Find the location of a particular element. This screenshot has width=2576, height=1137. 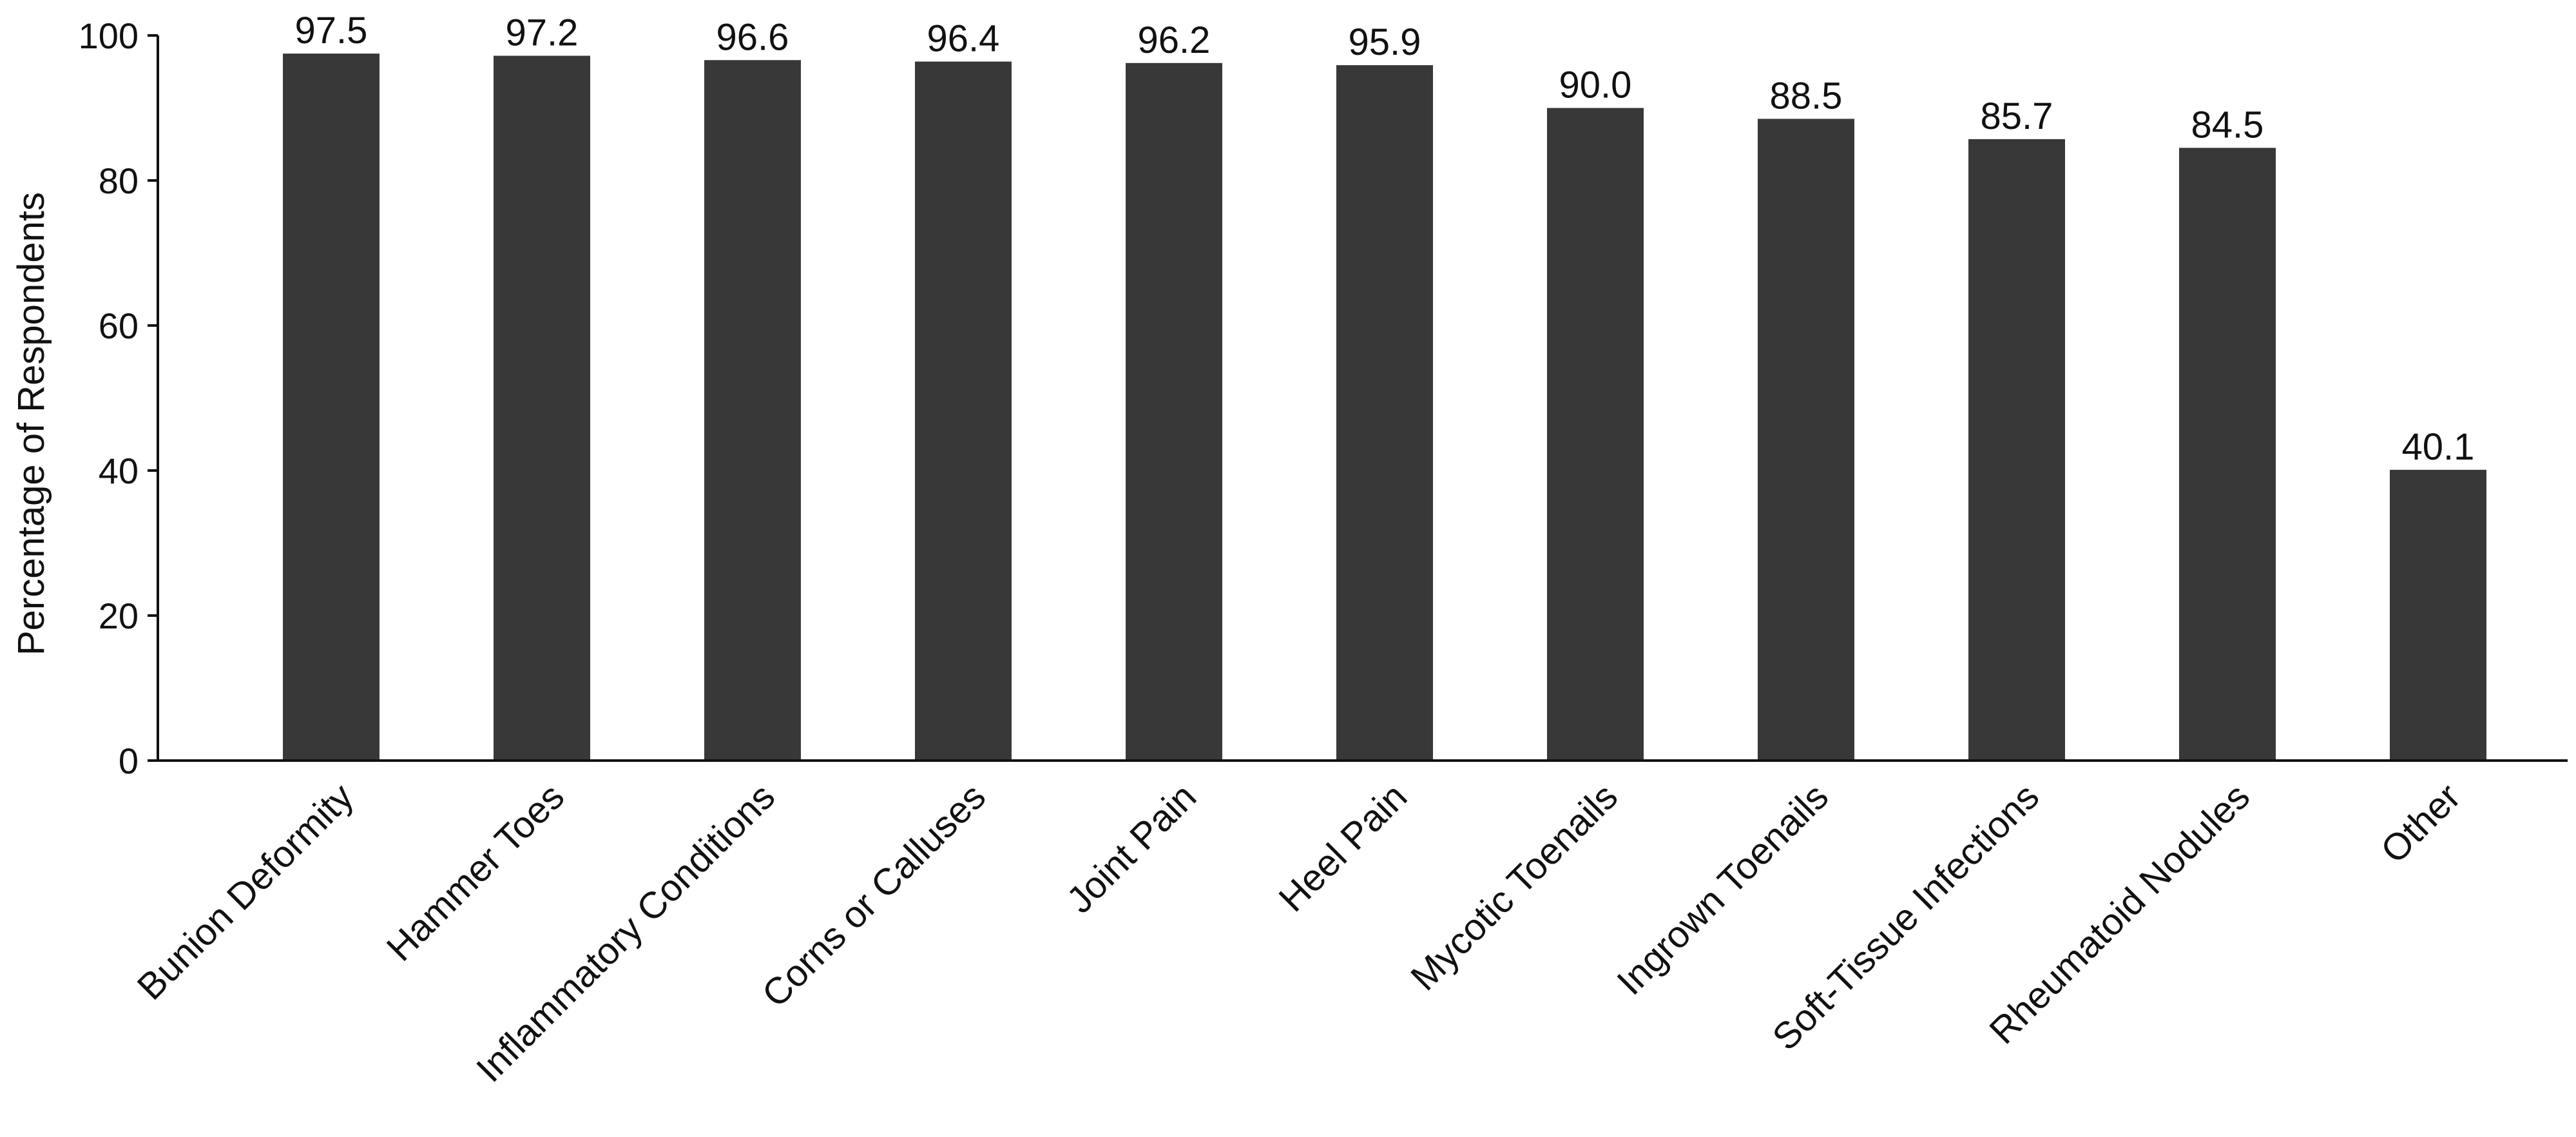

y-tick-label: 80 is located at coordinates (119, 180).